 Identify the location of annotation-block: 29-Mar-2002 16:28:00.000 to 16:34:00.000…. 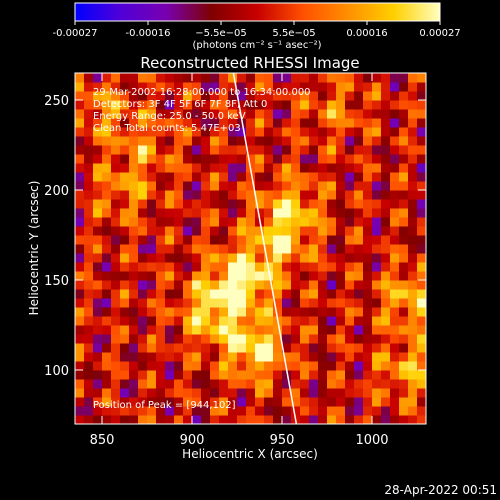
(202, 110).